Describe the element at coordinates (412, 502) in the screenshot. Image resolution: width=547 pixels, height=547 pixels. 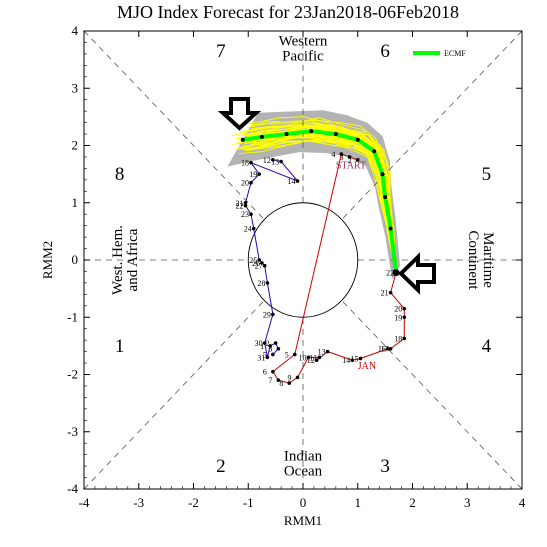
I see `x-tick-label: 2` at that location.